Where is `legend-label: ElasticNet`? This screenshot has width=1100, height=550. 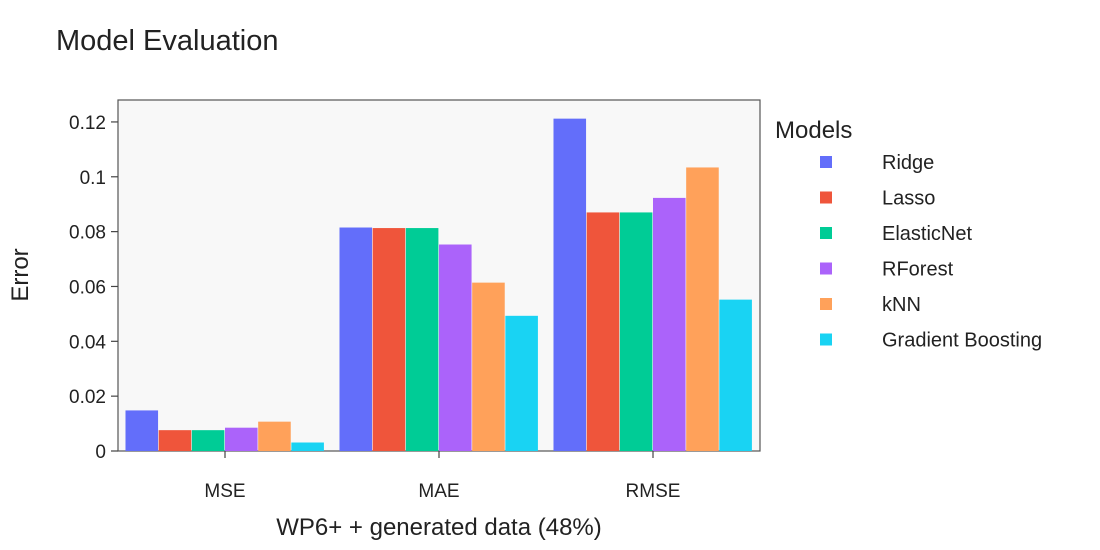 legend-label: ElasticNet is located at coordinates (927, 234).